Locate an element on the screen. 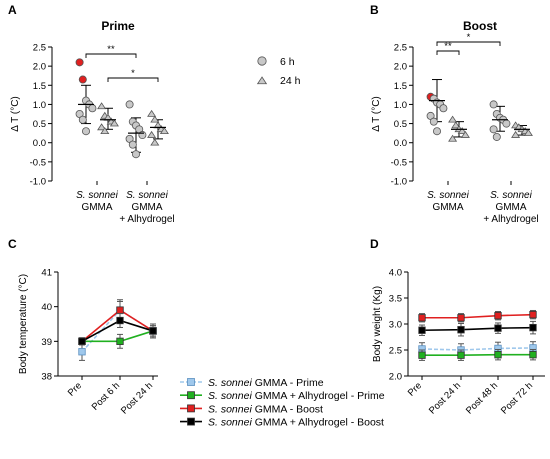 The image size is (550, 459). panel-letter: C is located at coordinates (12, 244).